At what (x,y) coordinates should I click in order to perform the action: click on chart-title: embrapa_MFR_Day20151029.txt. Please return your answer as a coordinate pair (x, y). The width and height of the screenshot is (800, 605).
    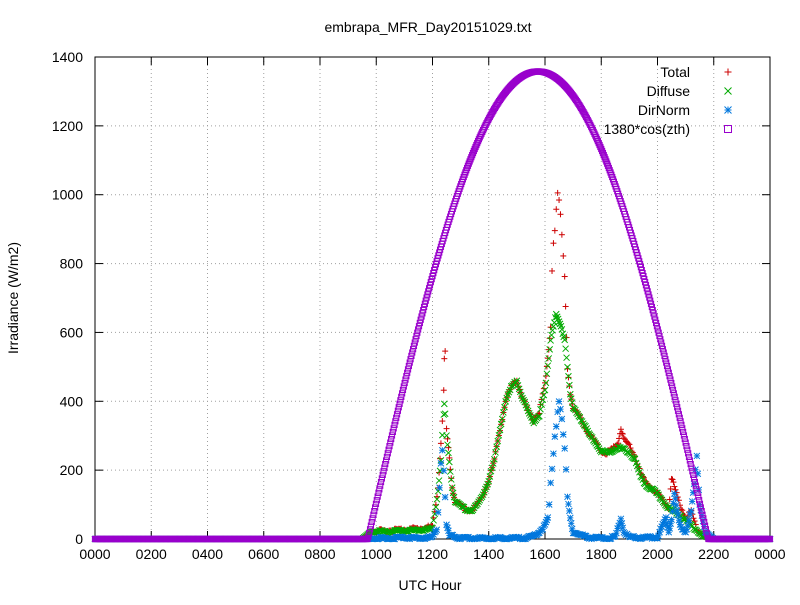
    Looking at the image, I should click on (427, 27).